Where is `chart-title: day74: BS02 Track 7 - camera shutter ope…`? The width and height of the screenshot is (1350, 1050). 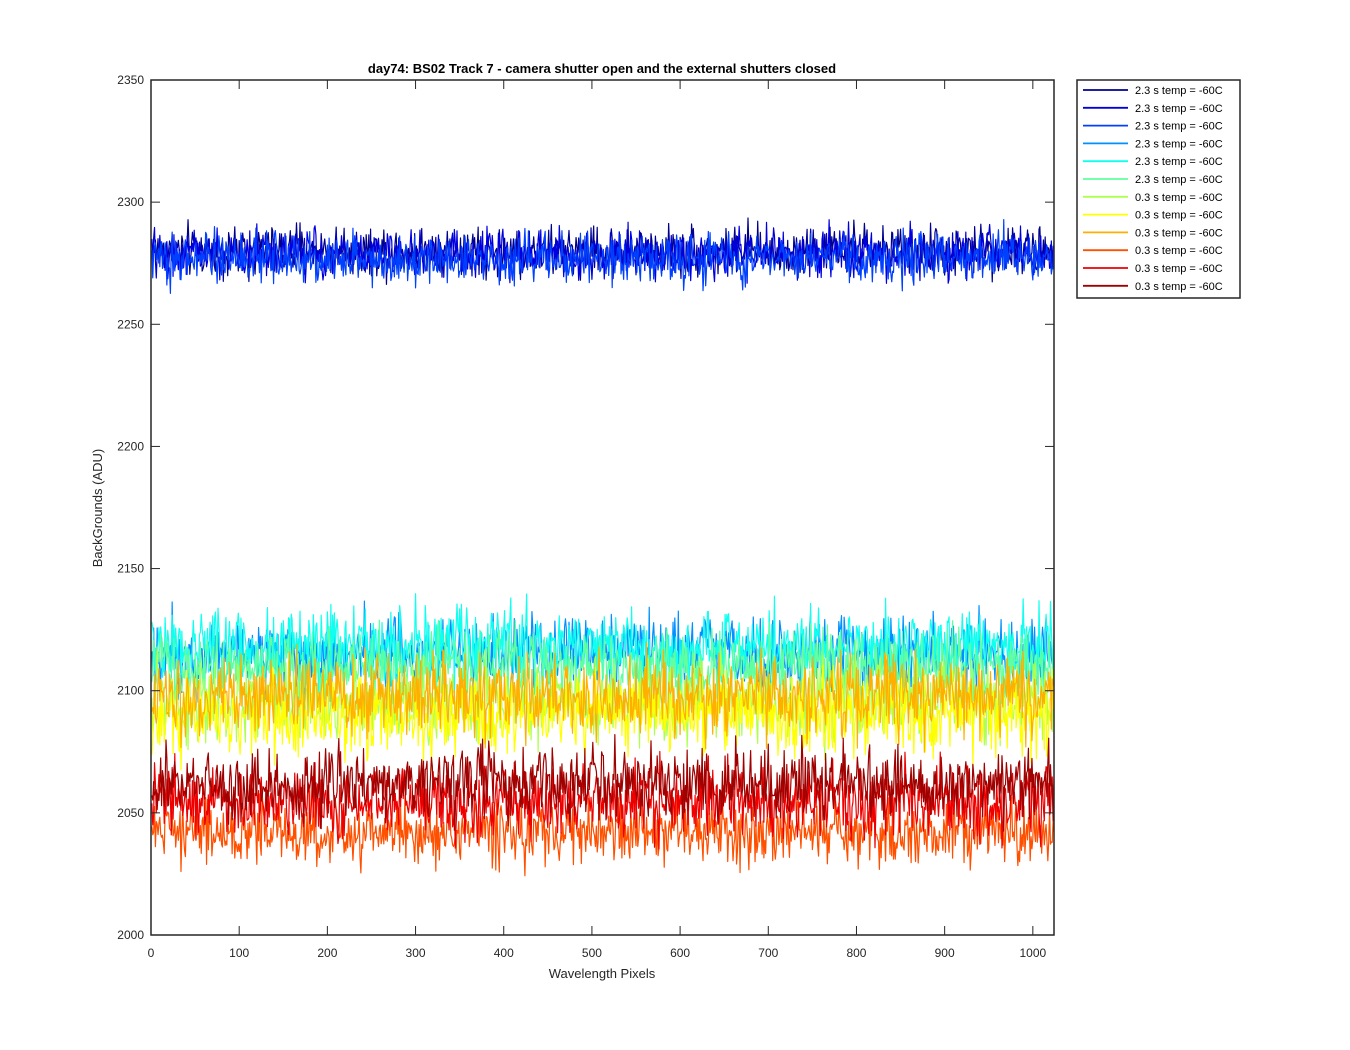
chart-title: day74: BS02 Track 7 - camera shutter ope… is located at coordinates (602, 68).